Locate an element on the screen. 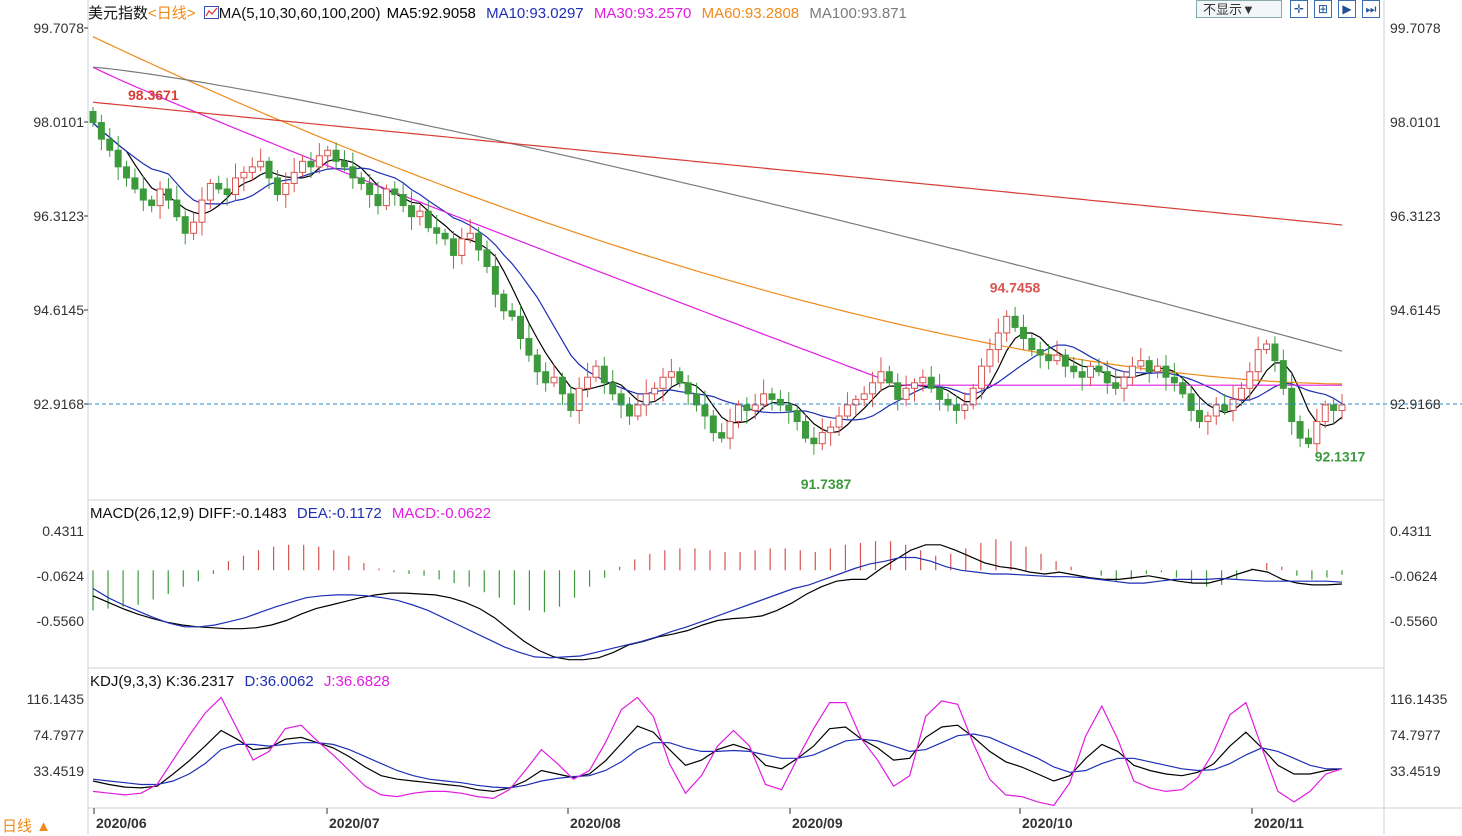 The image size is (1462, 836). main-y-ticks-left: 99.7078 98.0101 96.3123 94.6145 92.9168 is located at coordinates (60, 216).